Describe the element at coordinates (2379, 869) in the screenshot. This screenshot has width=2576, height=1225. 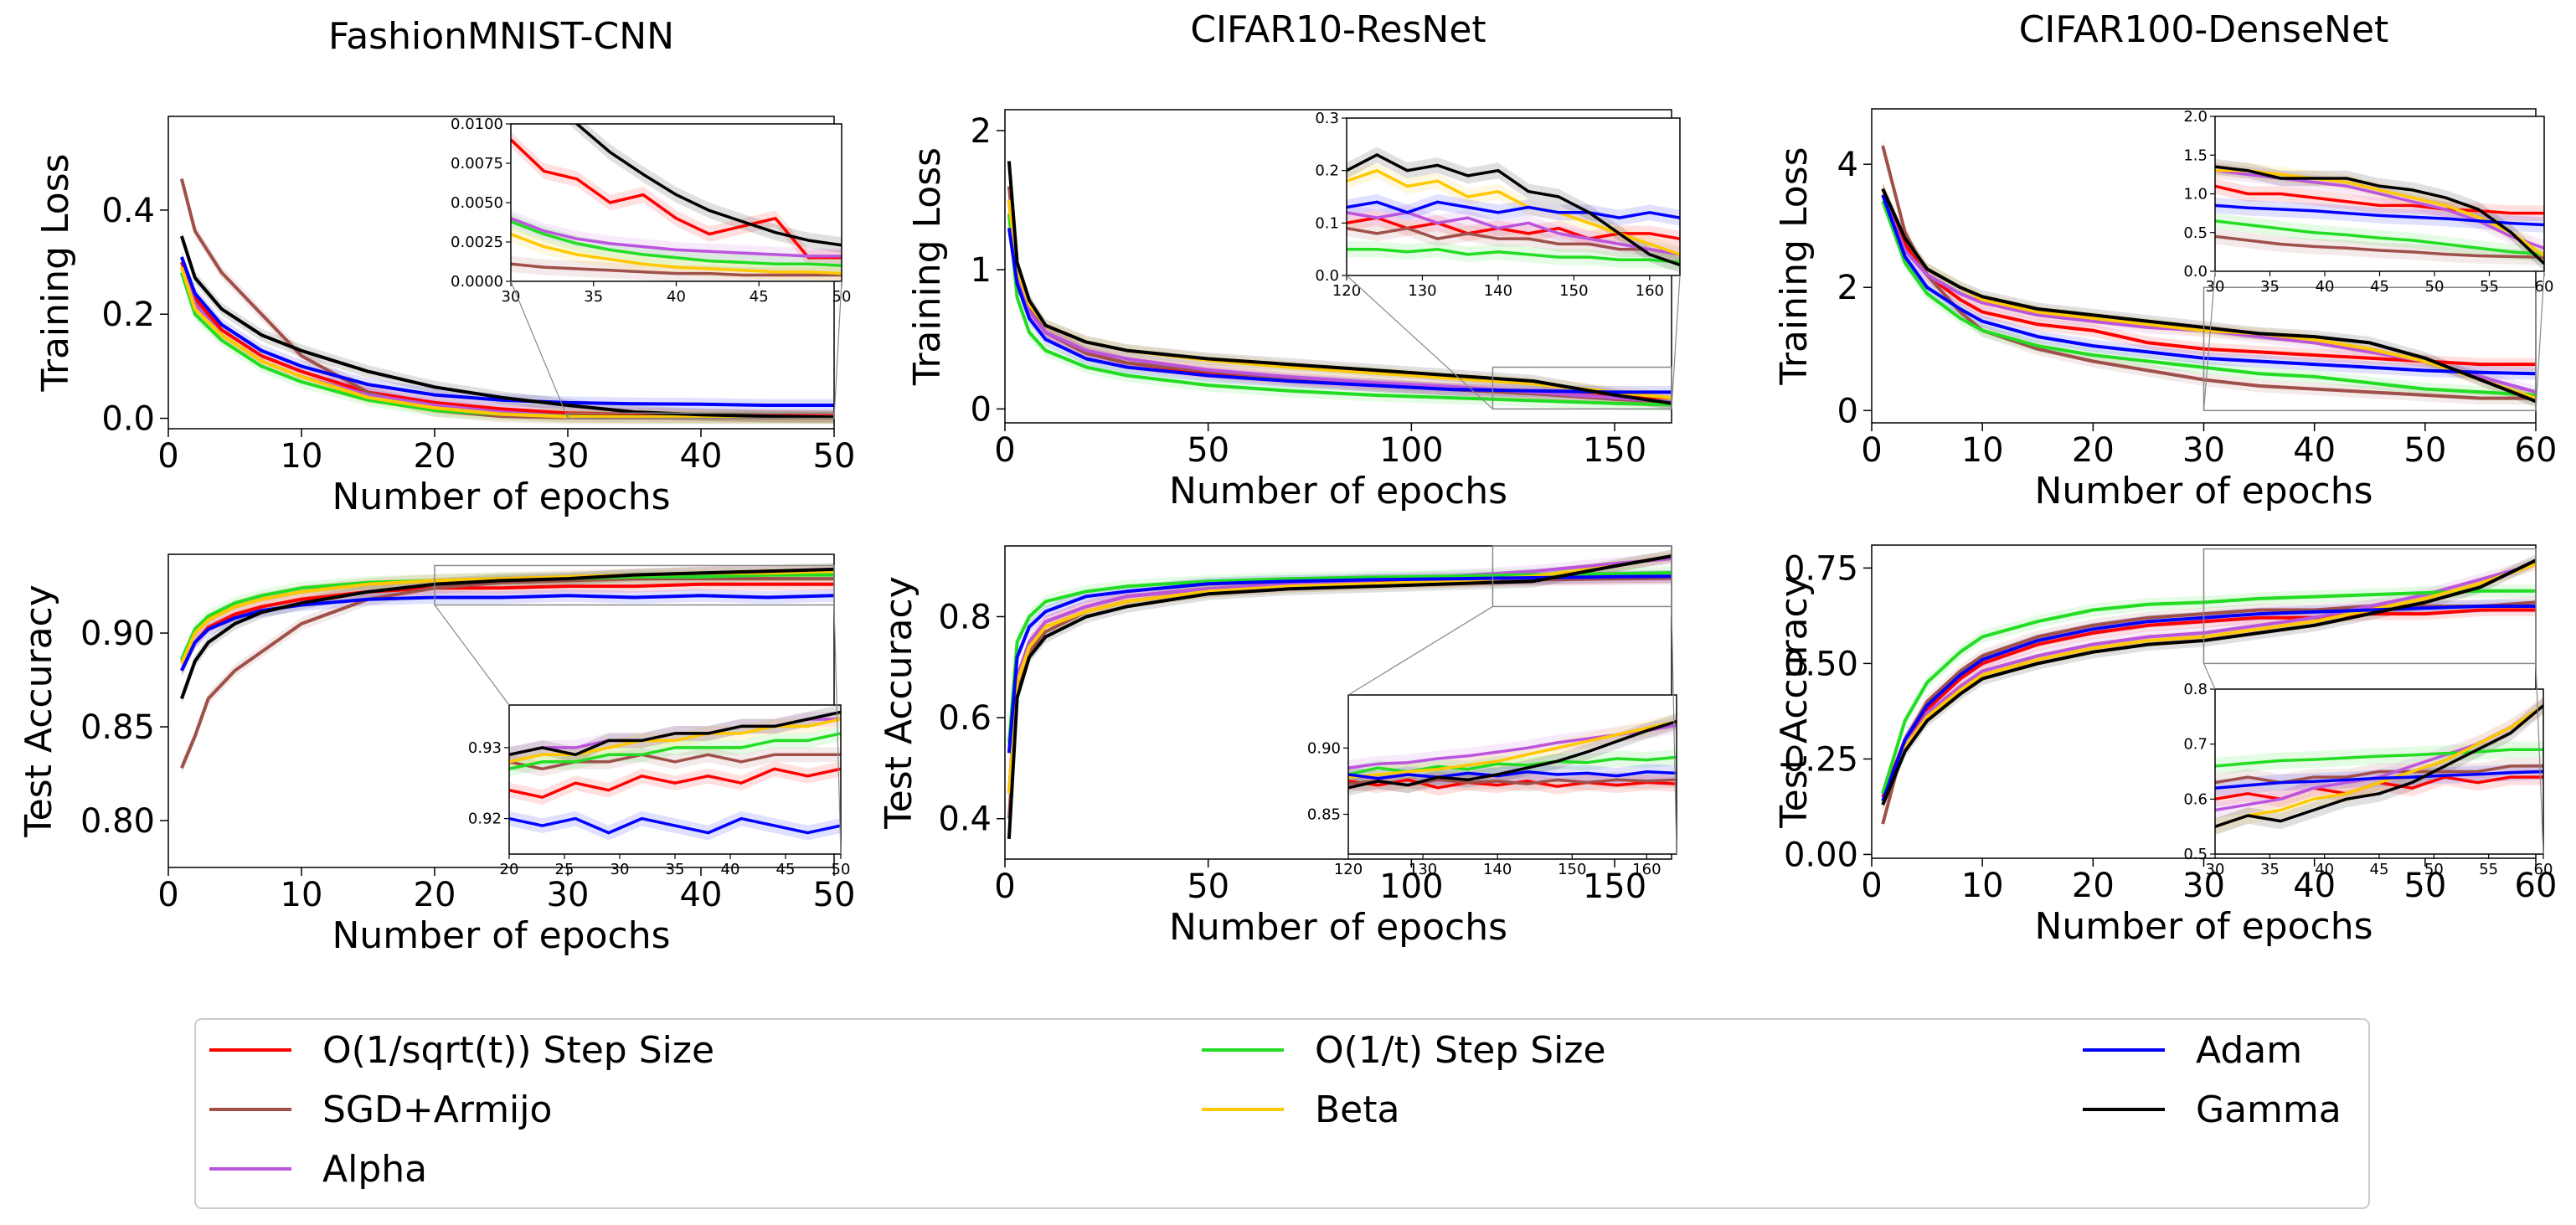
I see `inset-x-tick-label: 45` at that location.